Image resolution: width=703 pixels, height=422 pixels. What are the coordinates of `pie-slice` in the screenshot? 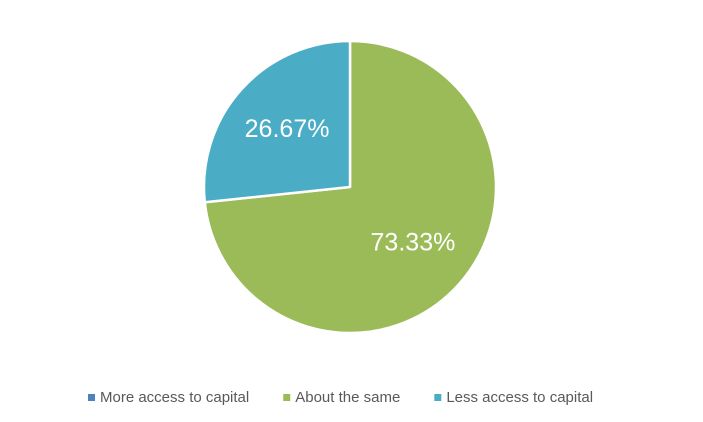 It's located at (277, 121).